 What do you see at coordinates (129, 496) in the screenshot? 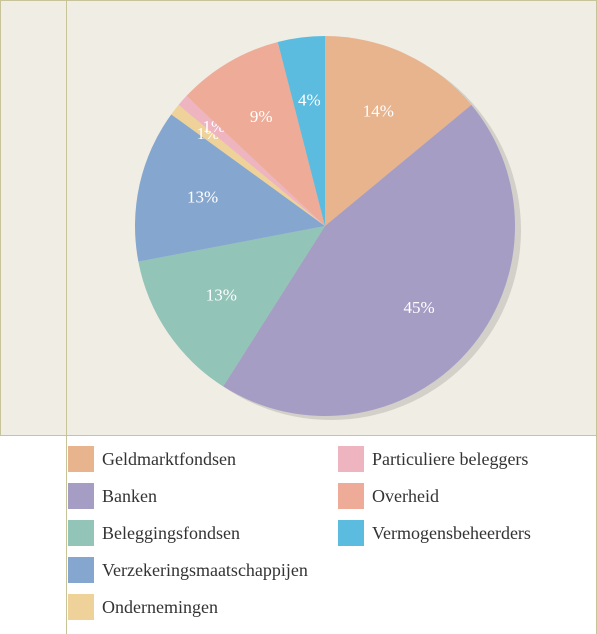
I see `legend-label: Banken` at bounding box center [129, 496].